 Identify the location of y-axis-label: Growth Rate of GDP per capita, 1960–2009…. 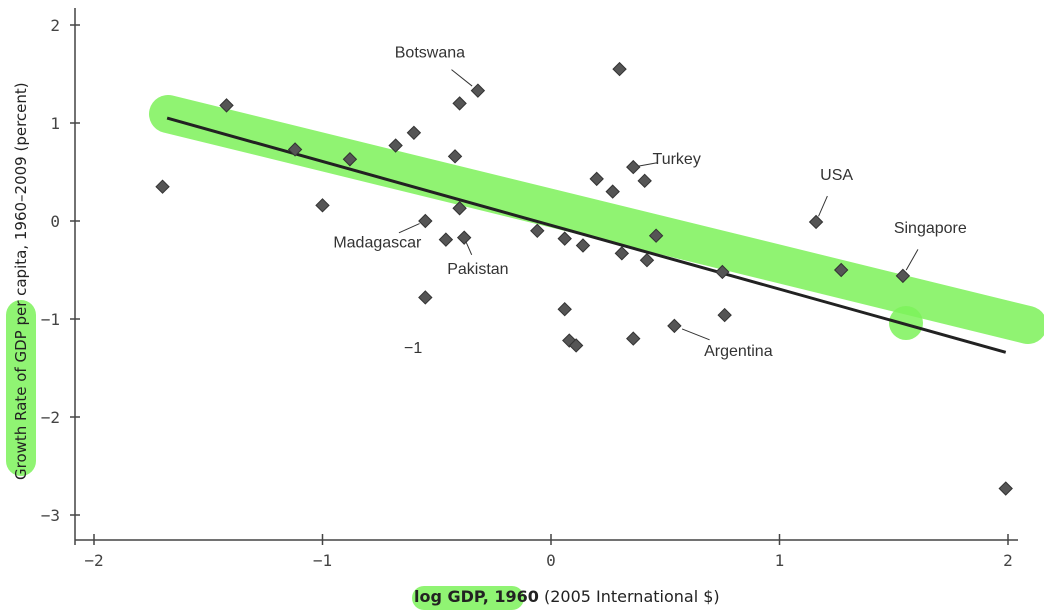
(21, 281).